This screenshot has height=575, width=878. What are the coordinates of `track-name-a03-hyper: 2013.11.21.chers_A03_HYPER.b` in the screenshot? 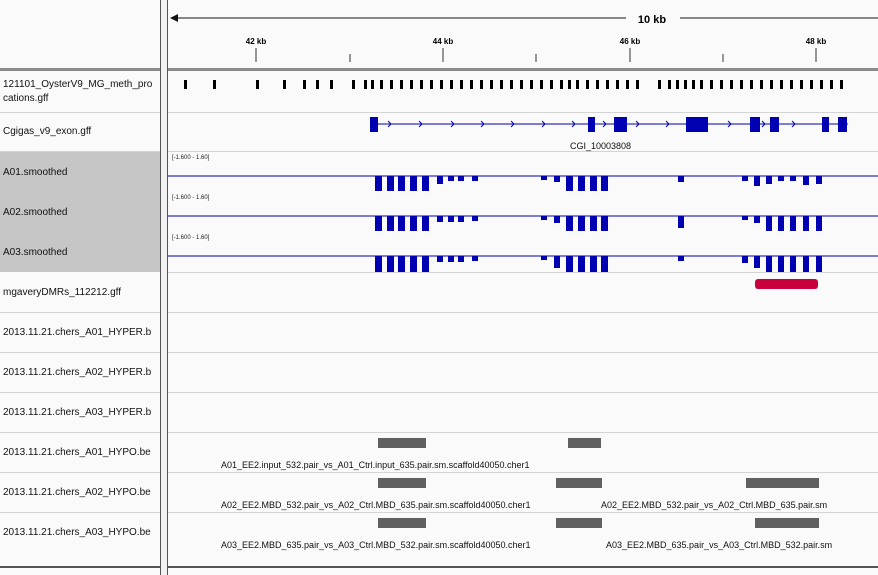 It's located at (77, 412).